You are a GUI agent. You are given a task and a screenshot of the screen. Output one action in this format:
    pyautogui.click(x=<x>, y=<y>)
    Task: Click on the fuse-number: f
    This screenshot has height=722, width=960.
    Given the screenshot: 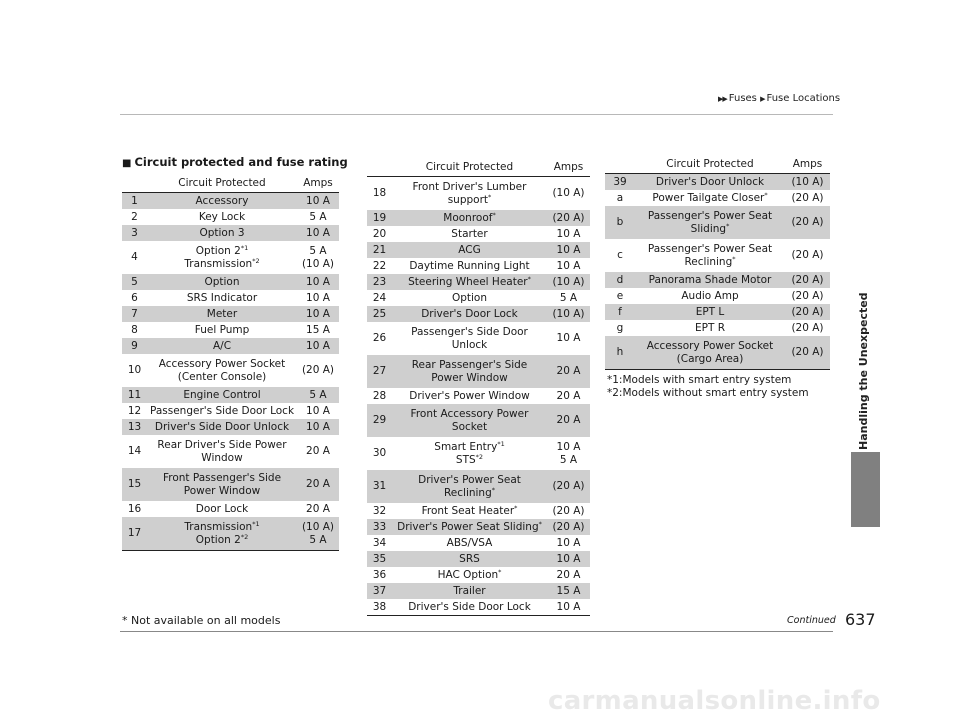 What is the action you would take?
    pyautogui.click(x=620, y=312)
    